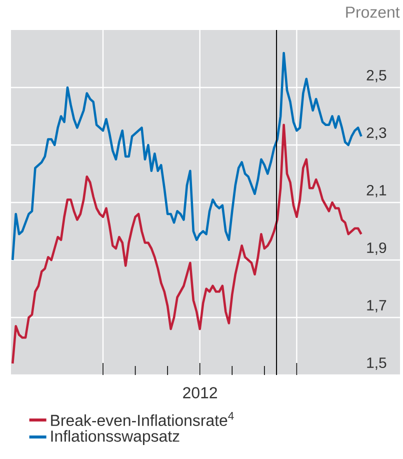 The width and height of the screenshot is (403, 459). Describe the element at coordinates (373, 12) in the screenshot. I see `y-axis-title: Prozent` at that location.